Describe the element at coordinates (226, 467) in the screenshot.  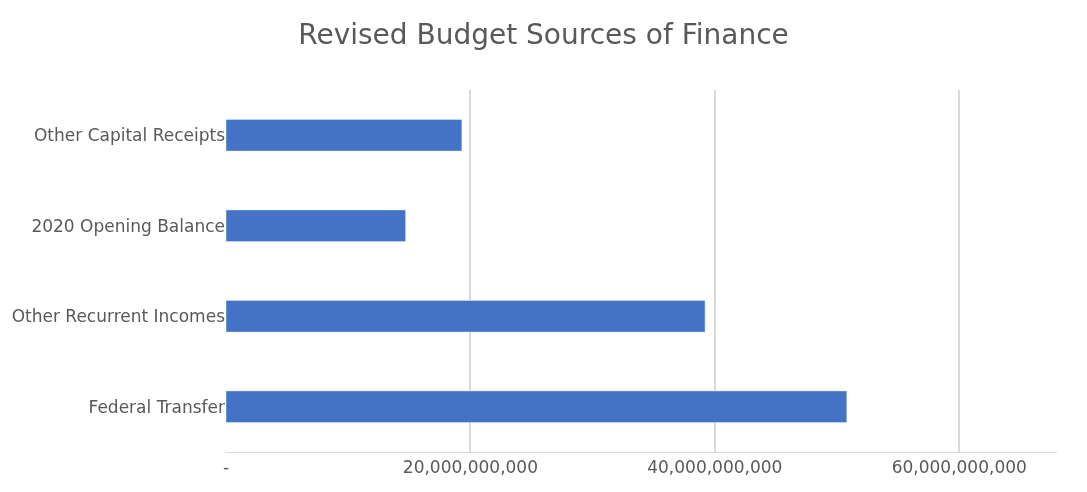
I see `x-tick-label: -` at that location.